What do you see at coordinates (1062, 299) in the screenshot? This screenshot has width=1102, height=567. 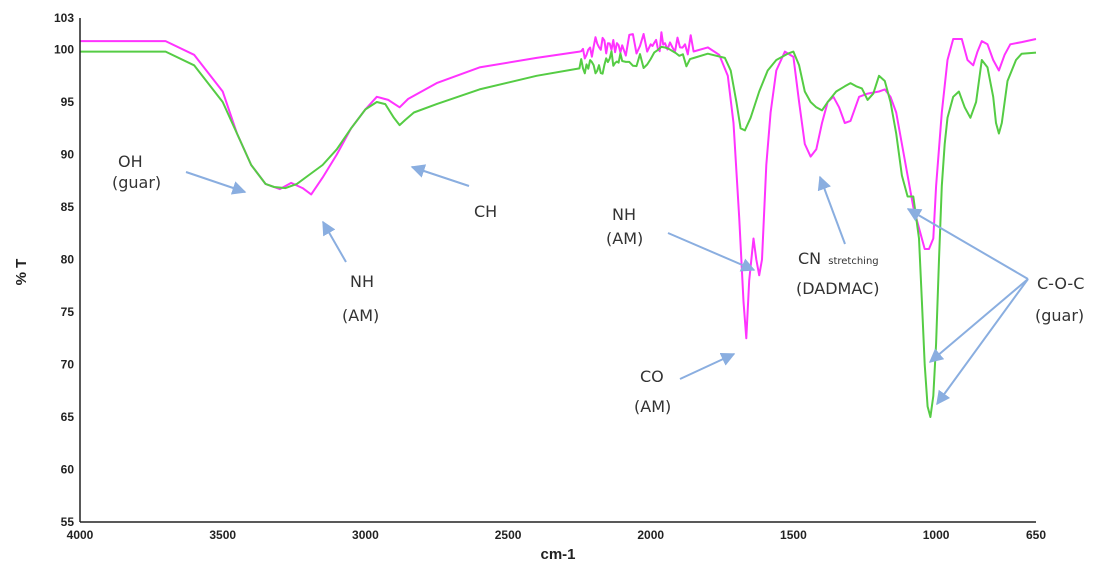 I see `annotation-coc-guar: C-O-C (guar)` at bounding box center [1062, 299].